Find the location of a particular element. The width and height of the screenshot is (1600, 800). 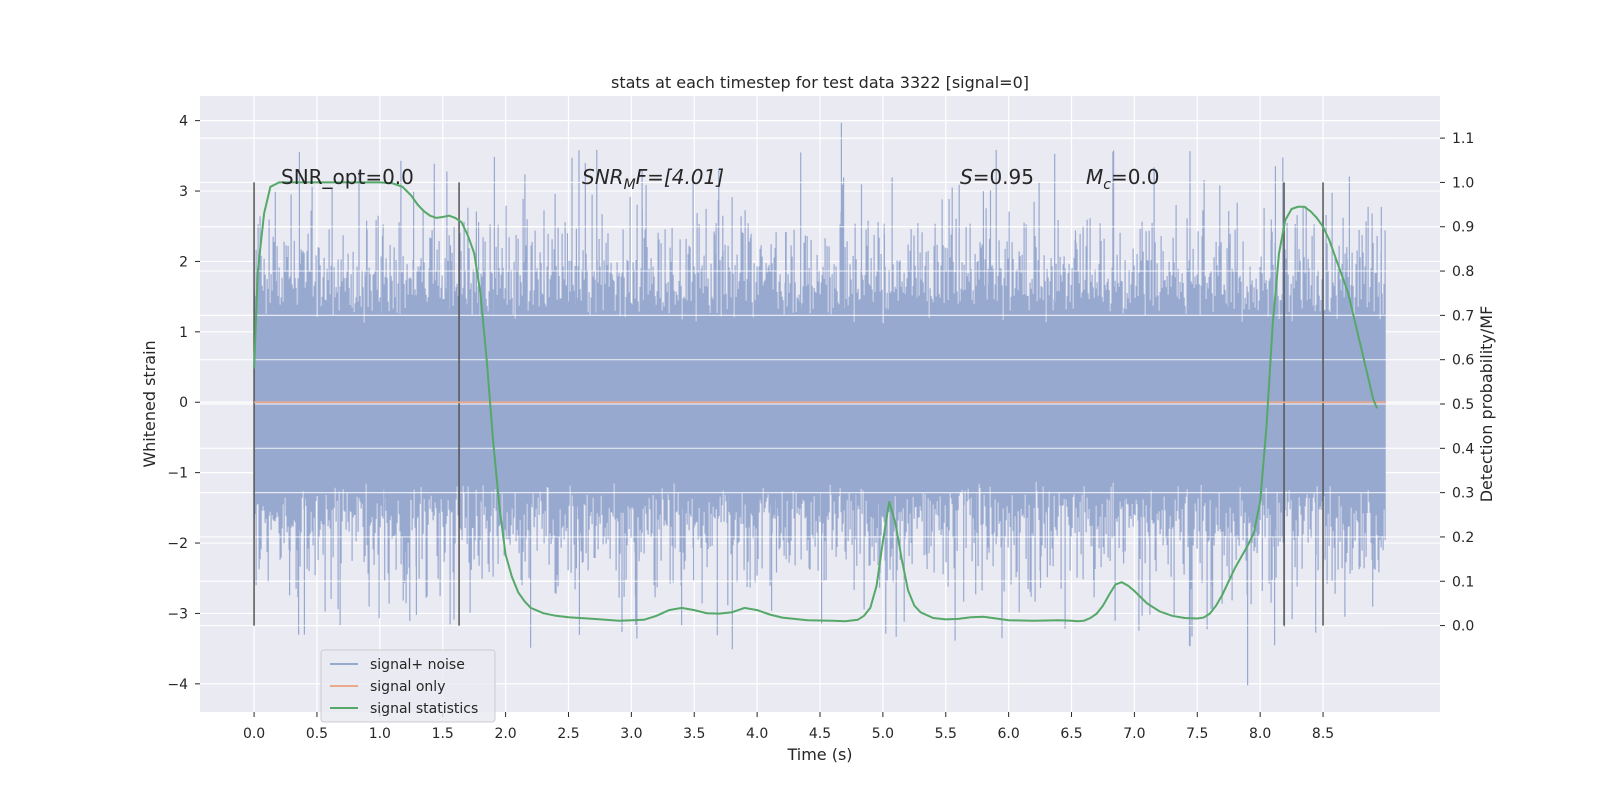

y2-tick-label: 0.6 is located at coordinates (1463, 361).